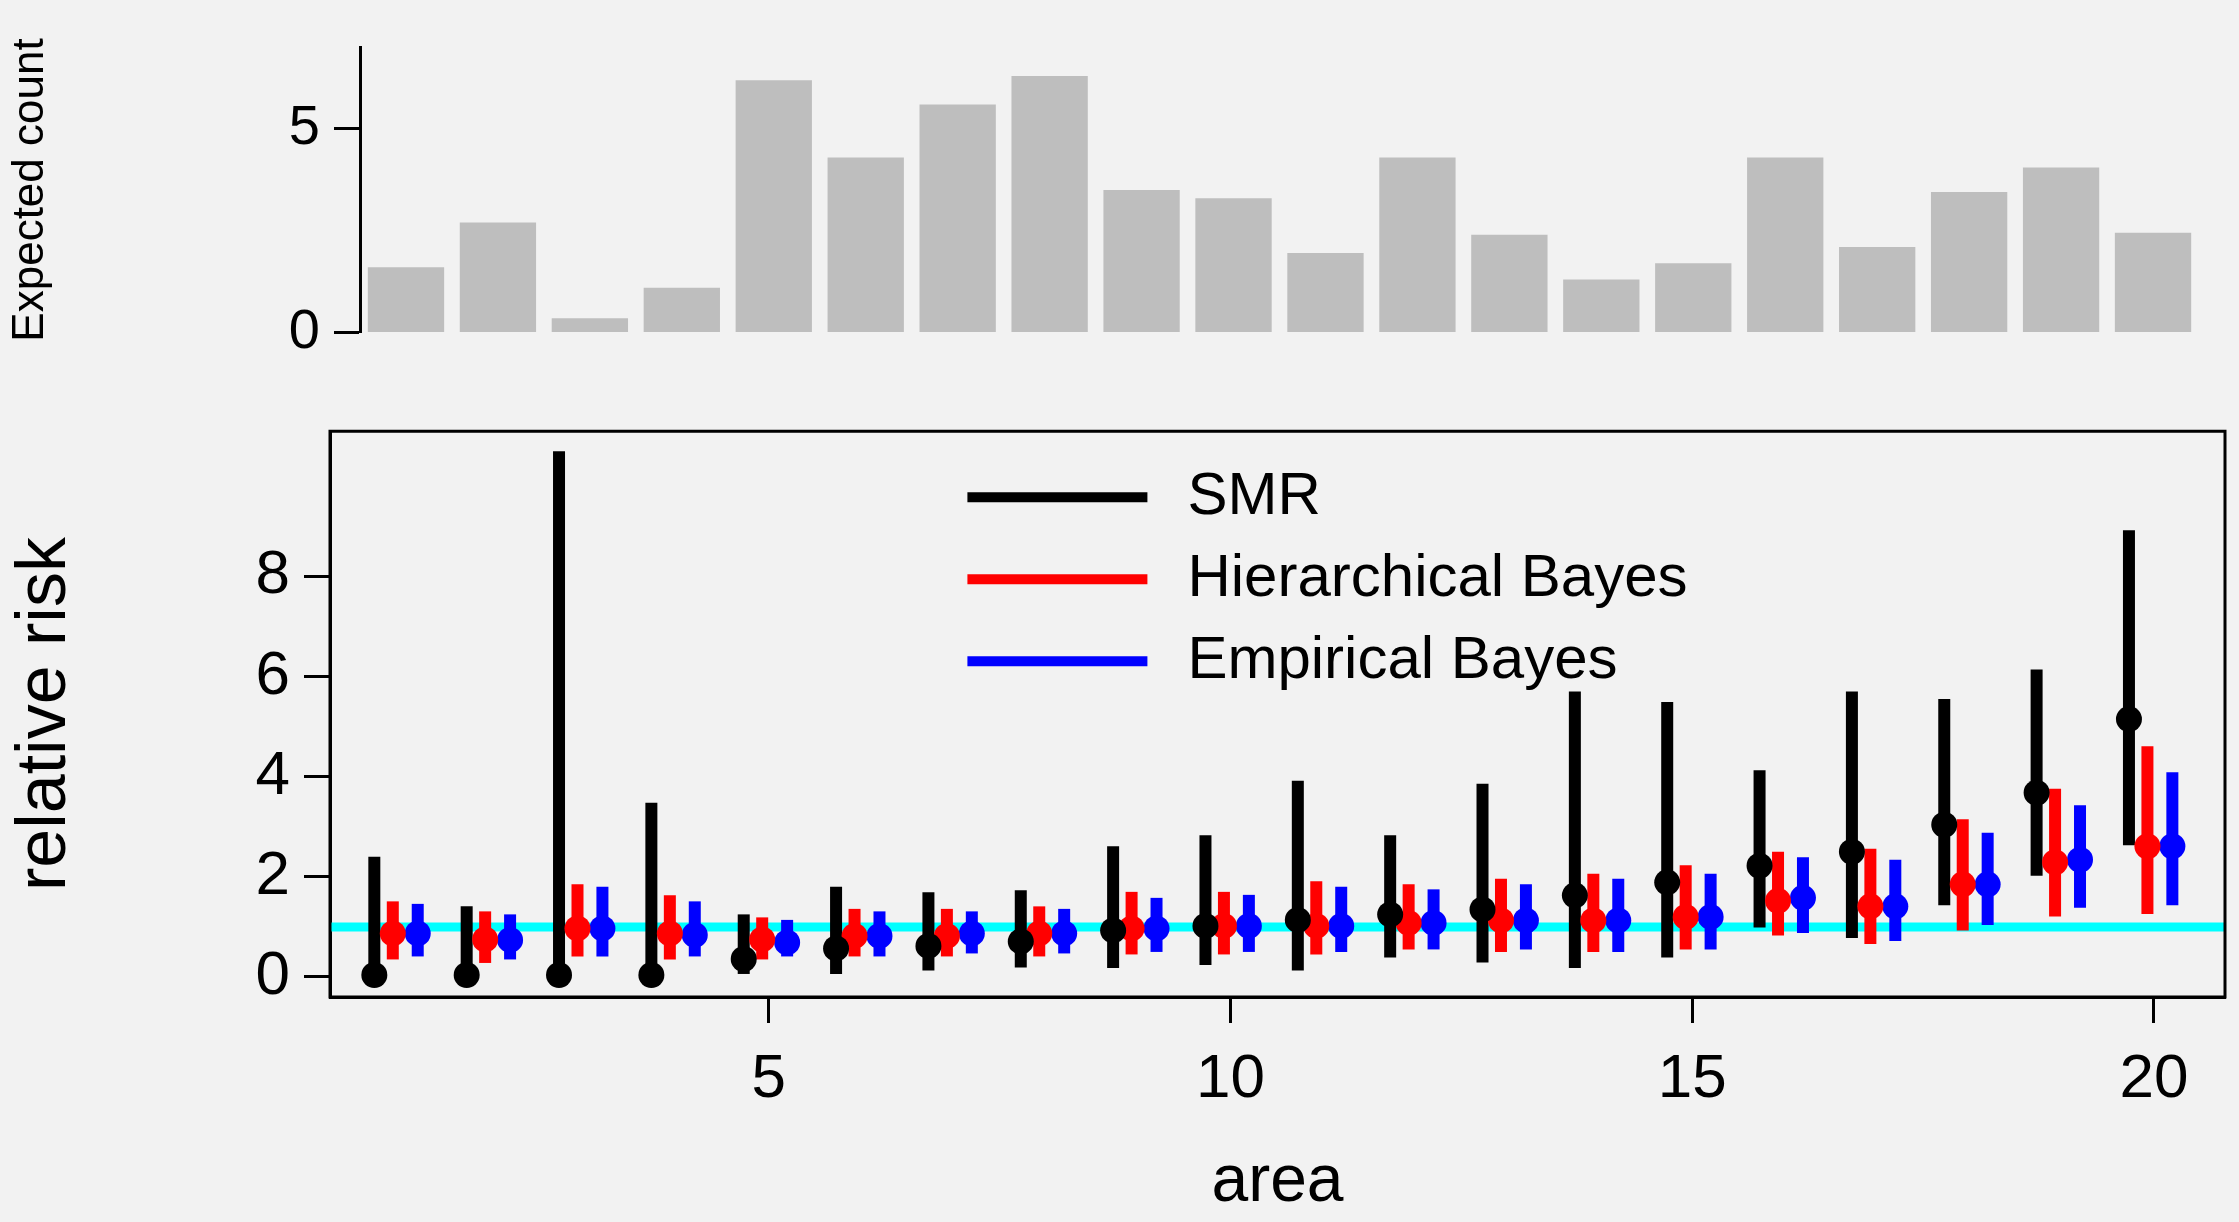 The image size is (2239, 1222). I want to click on x-axis-title: area, so click(1277, 1177).